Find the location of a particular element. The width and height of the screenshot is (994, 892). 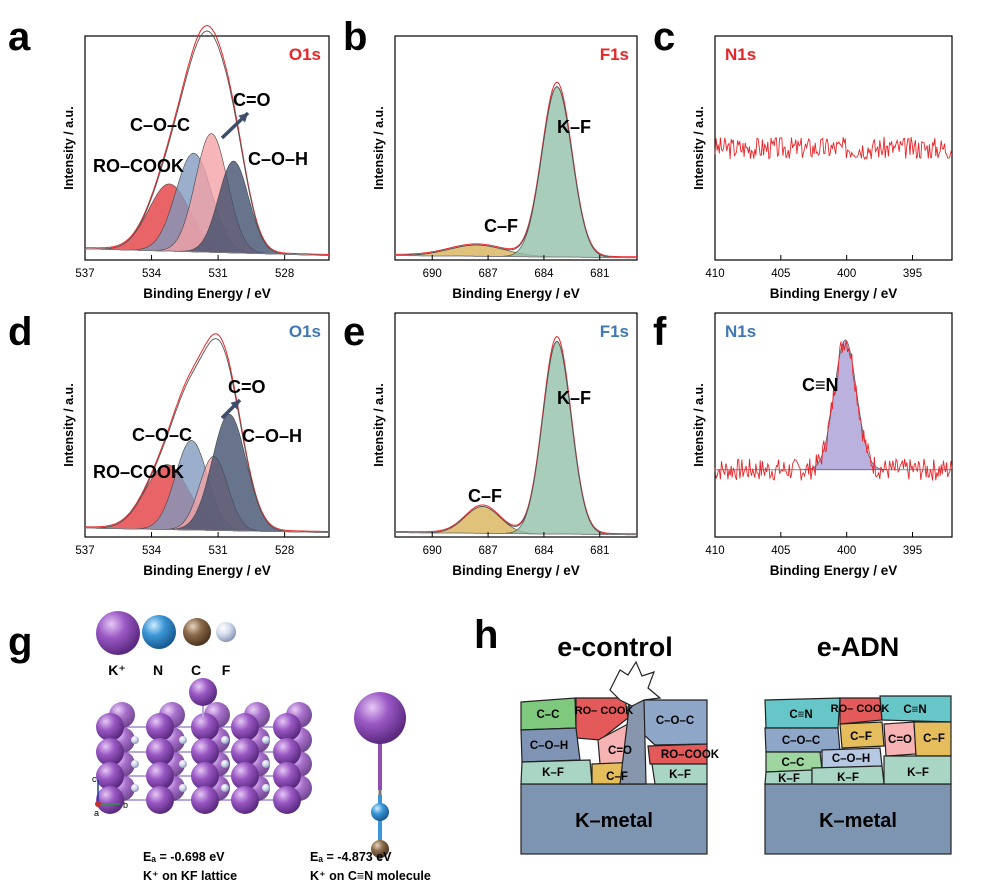

panel-letter-c: c is located at coordinates (664, 37).